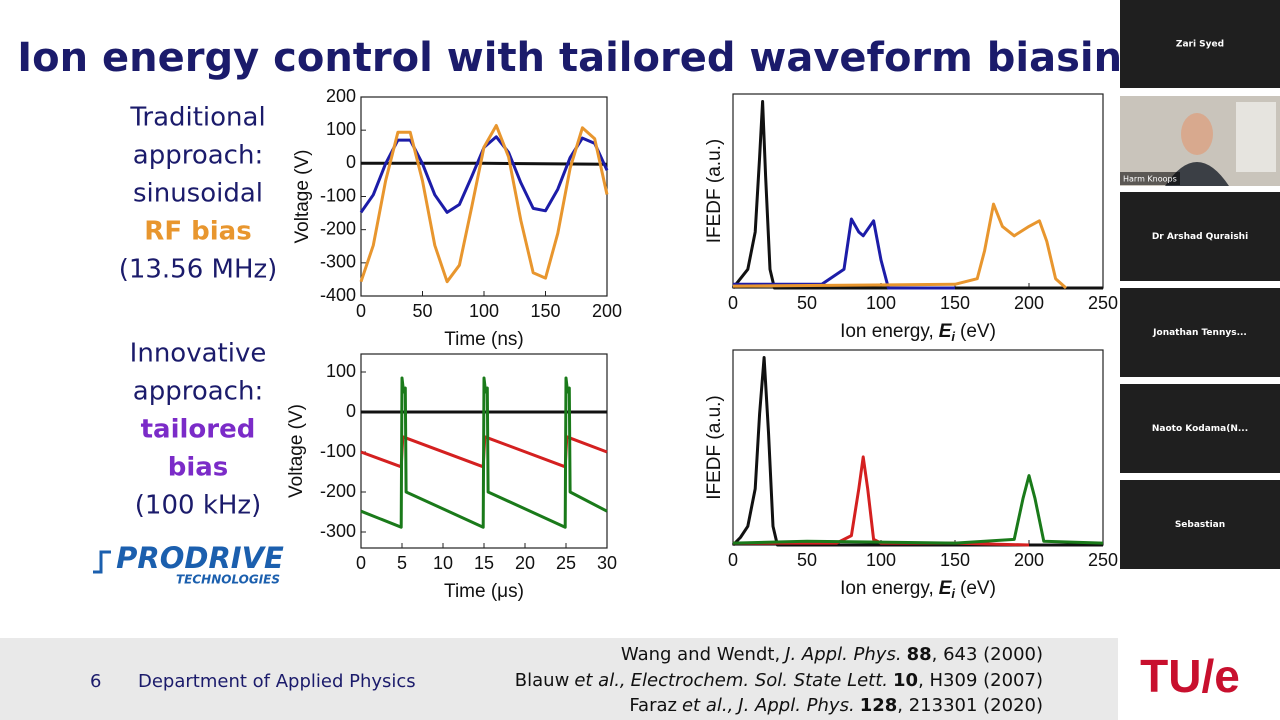 This screenshot has height=720, width=1280. What do you see at coordinates (402, 563) in the screenshot?
I see `x-tick-label: 5` at bounding box center [402, 563].